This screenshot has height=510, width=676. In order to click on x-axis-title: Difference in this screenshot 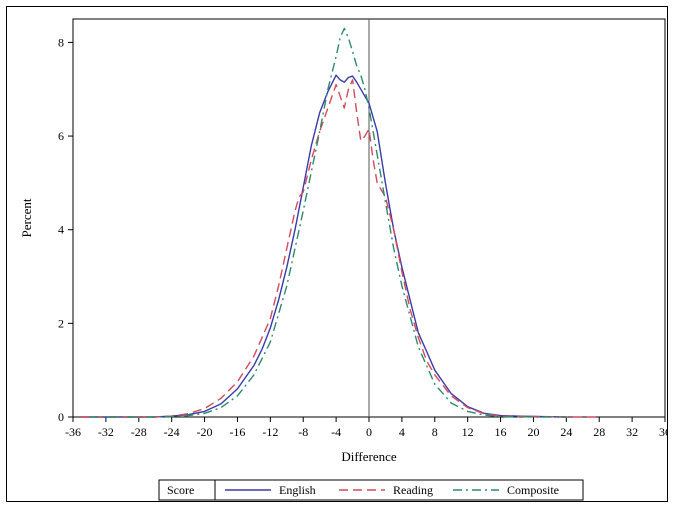, I will do `click(369, 456)`.